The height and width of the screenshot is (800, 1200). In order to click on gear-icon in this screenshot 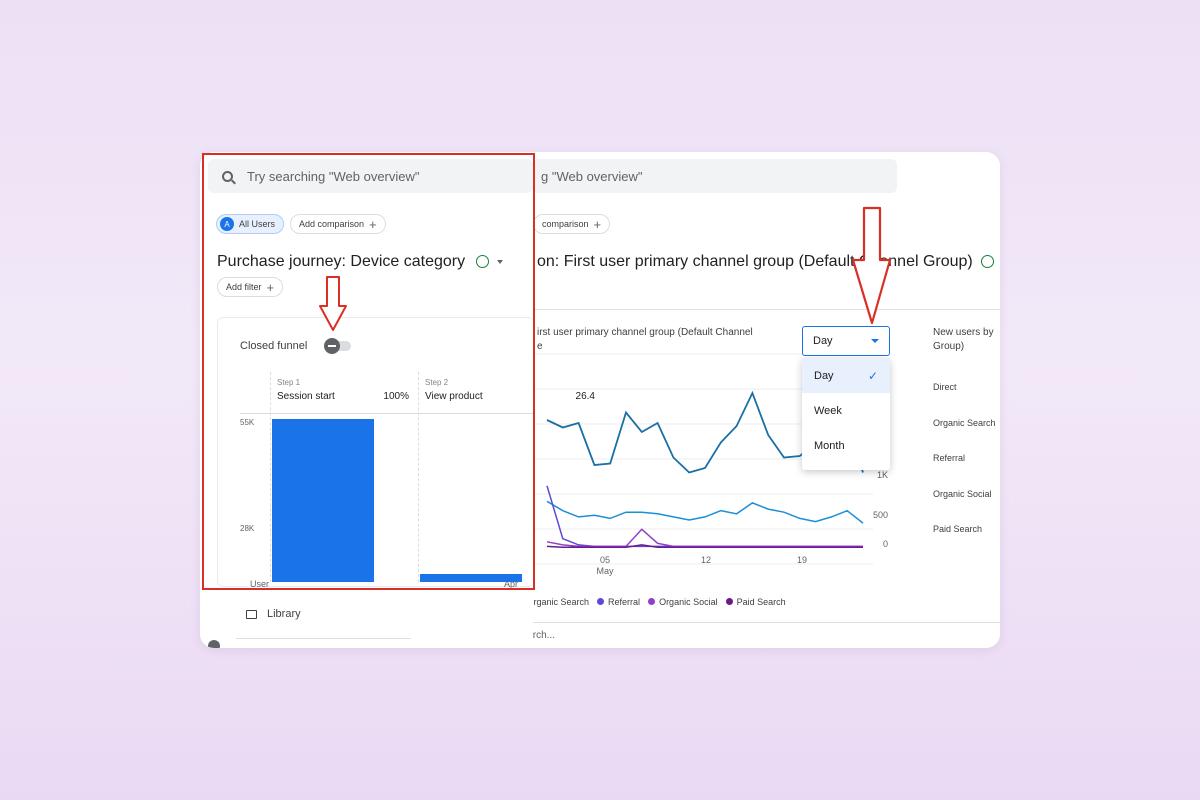, I will do `click(214, 644)`.